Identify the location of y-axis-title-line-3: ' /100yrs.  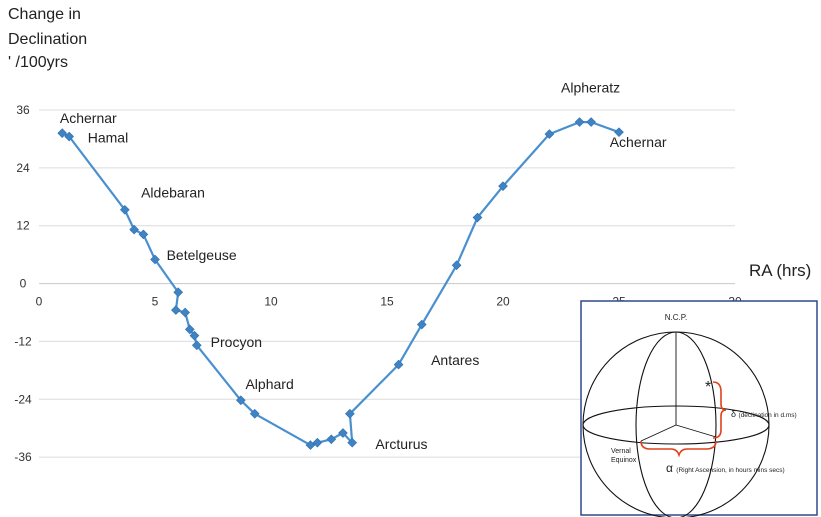
(38, 62).